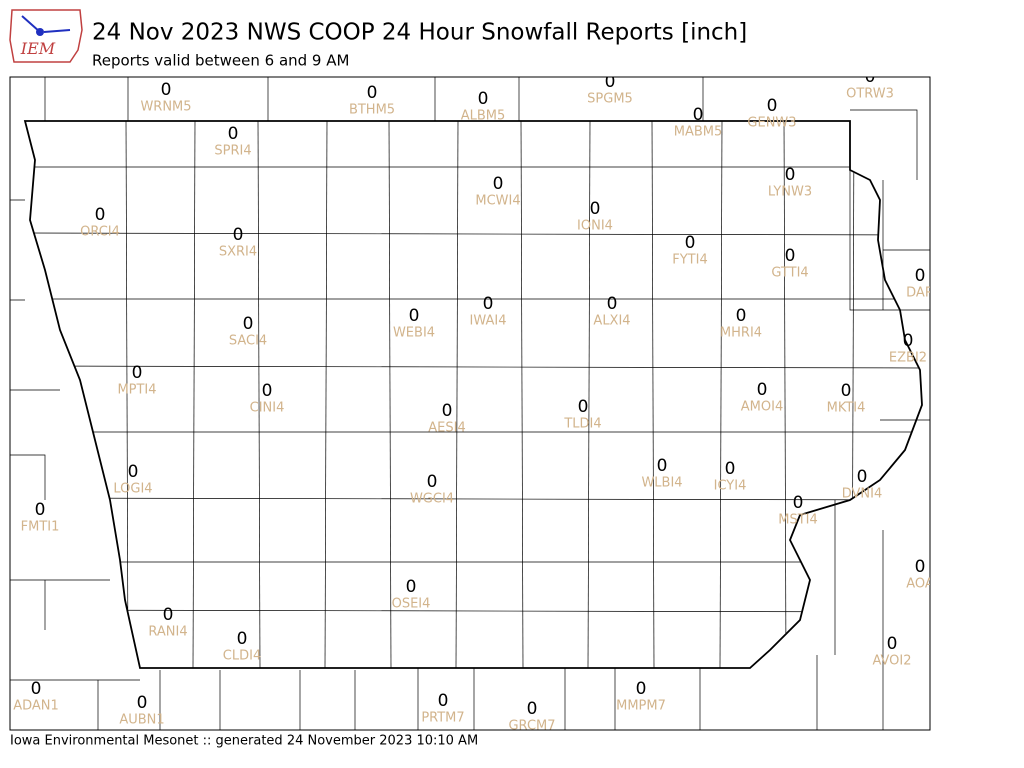 The image size is (1024, 768). Describe the element at coordinates (248, 341) in the screenshot. I see `station-id: SACI4` at that location.